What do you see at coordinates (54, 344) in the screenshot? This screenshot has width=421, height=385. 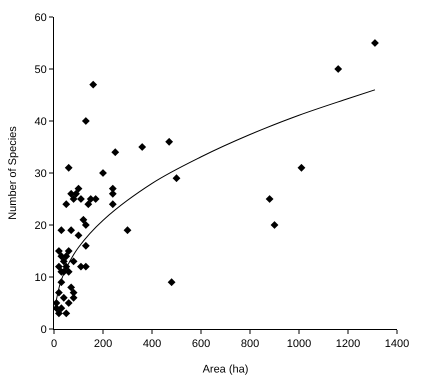 I see `x-tick-label: 0` at bounding box center [54, 344].